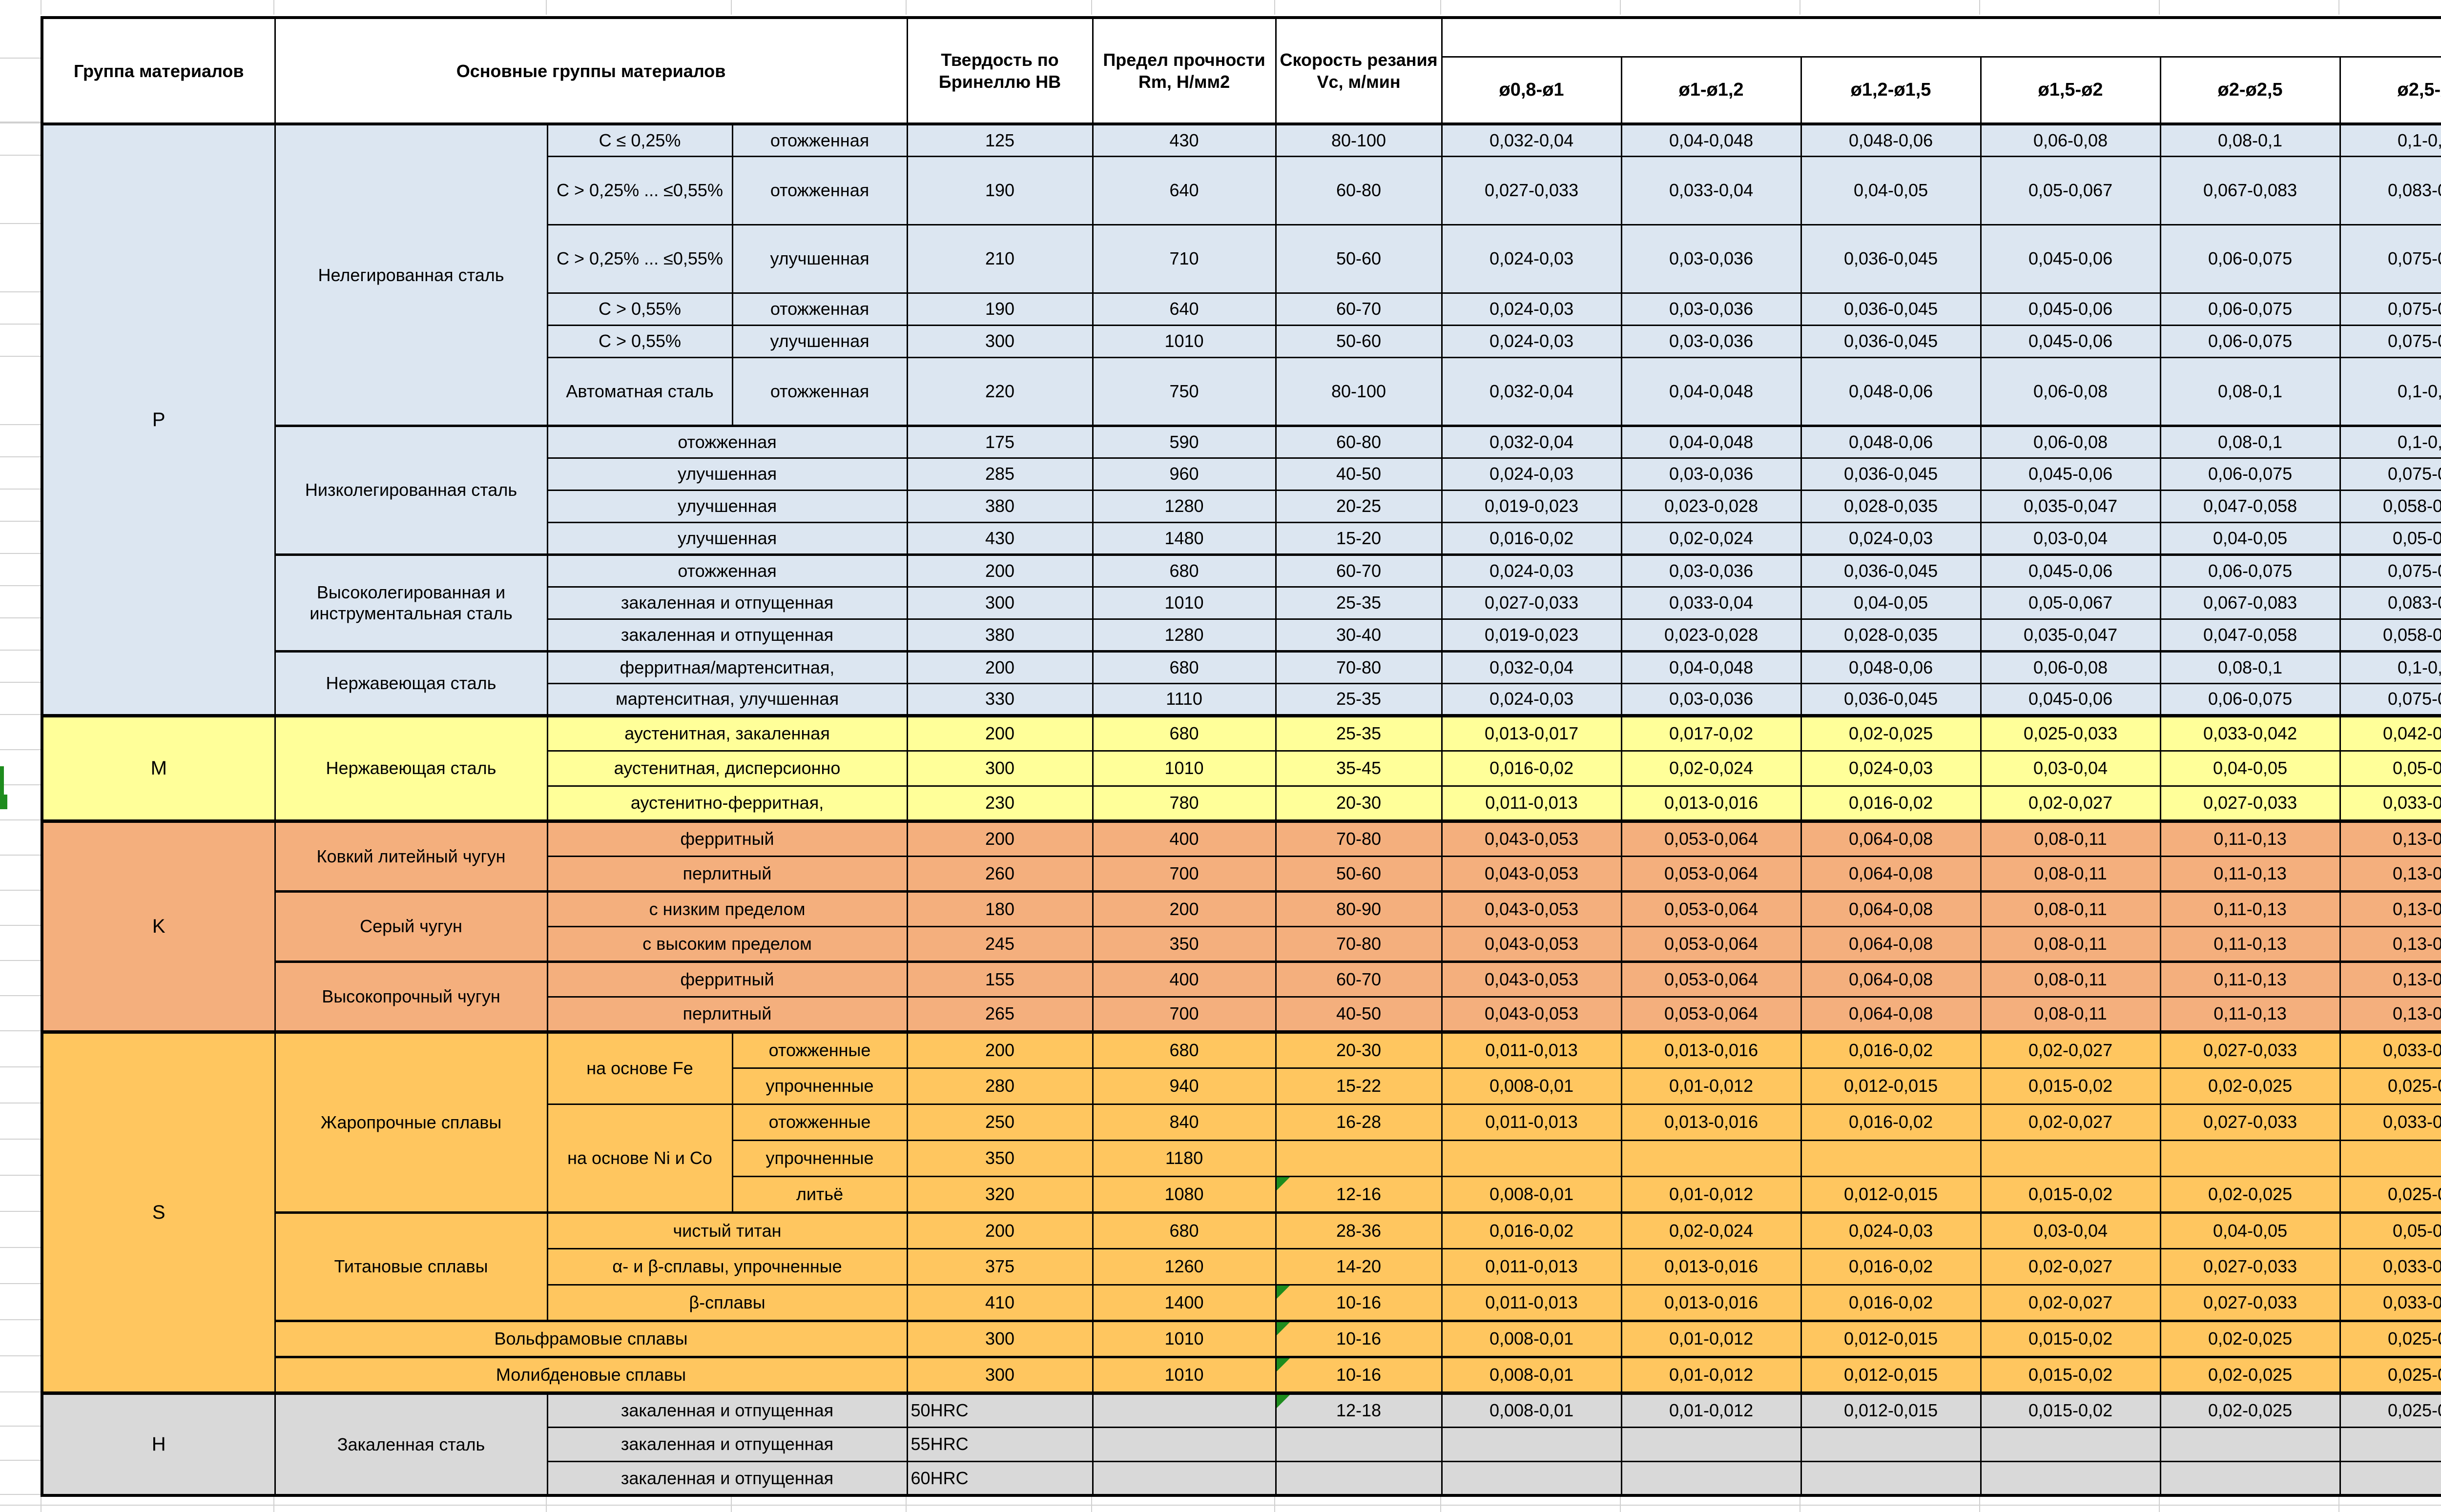  Describe the element at coordinates (1711, 90) in the screenshot. I see `header-feed-col-1: ø1-ø1,2` at that location.